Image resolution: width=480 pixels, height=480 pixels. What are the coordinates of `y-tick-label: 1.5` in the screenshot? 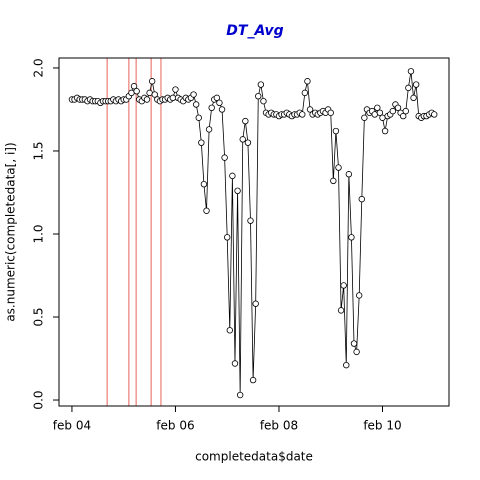 It's located at (39, 150).